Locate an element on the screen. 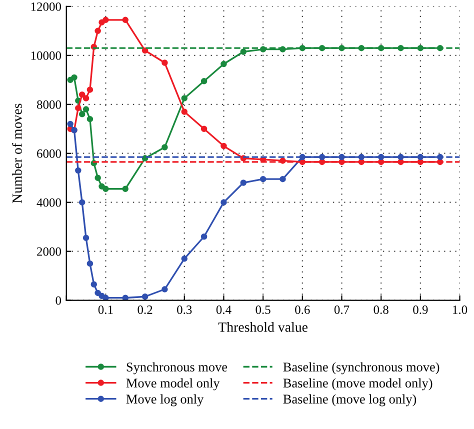  x-tick-label: 0.6 is located at coordinates (302, 310).